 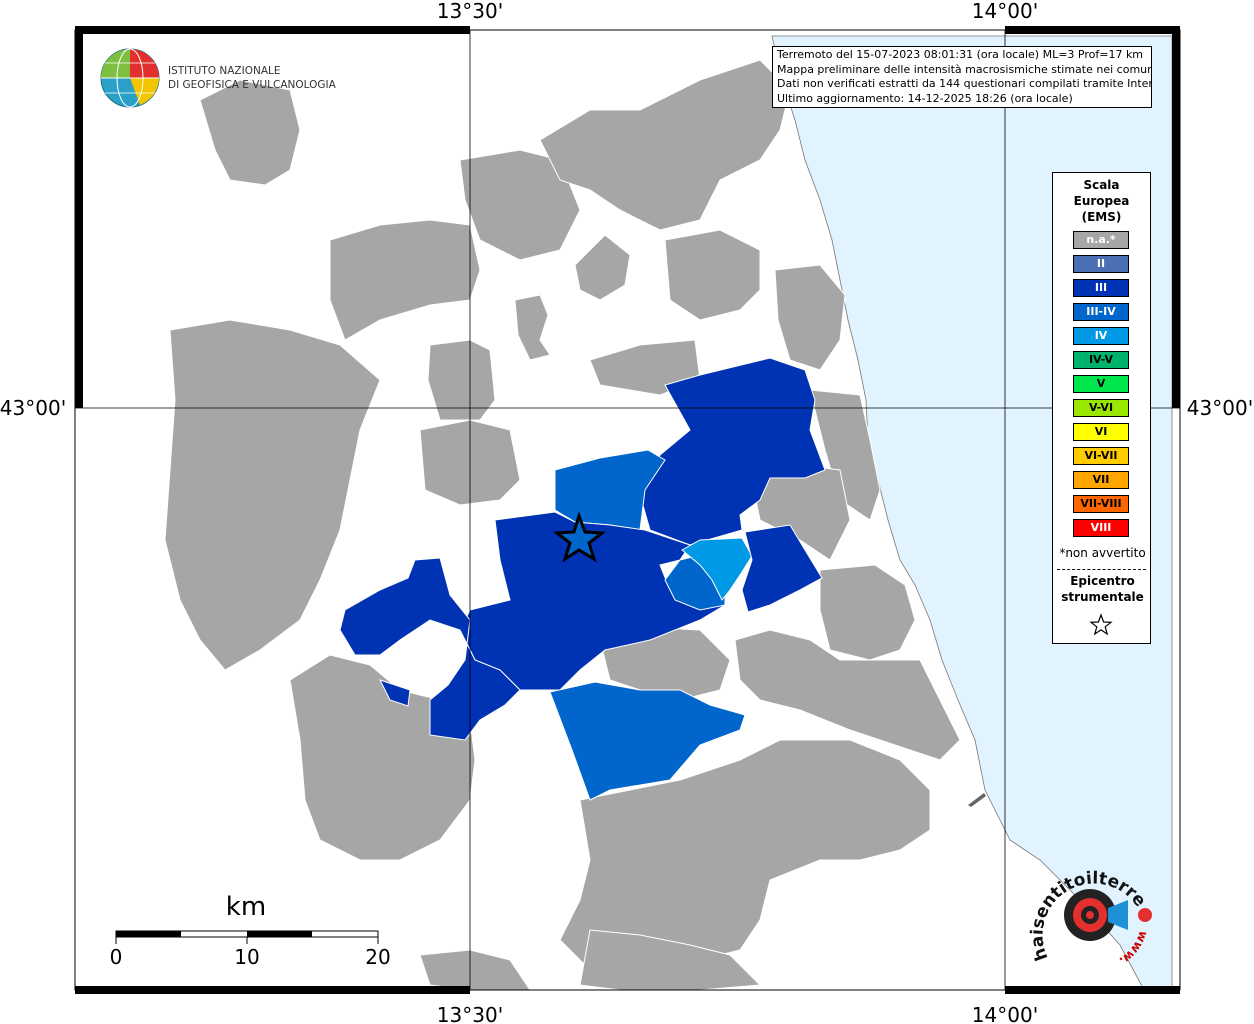 I want to click on lat-label-right: 43°00', so click(x=1220, y=408).